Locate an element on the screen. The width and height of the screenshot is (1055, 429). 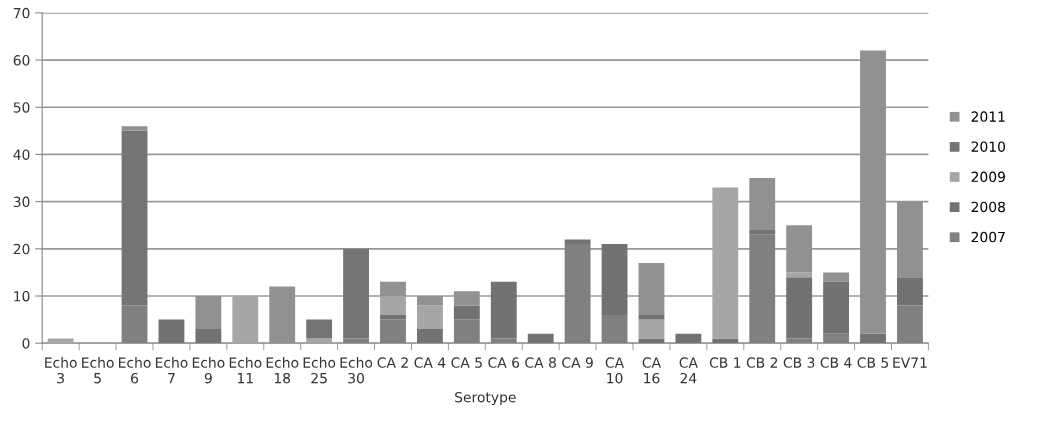
x-tick-label: CA 4 is located at coordinates (430, 362).